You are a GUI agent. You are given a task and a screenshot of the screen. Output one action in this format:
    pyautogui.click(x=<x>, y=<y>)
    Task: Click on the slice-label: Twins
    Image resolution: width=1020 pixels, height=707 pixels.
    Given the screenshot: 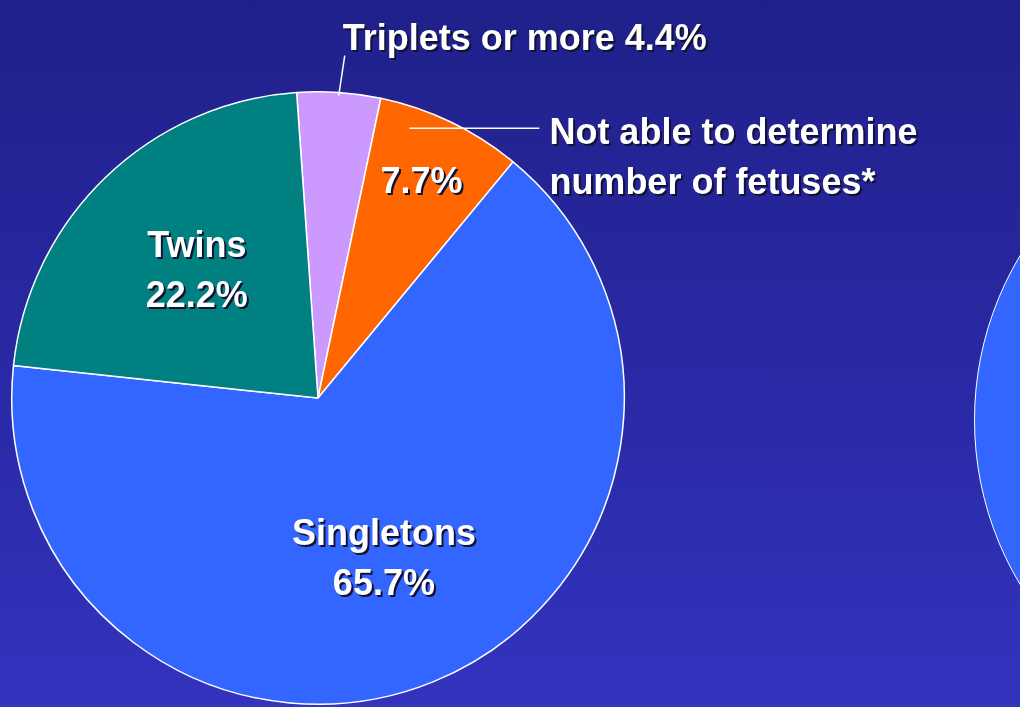 What is the action you would take?
    pyautogui.click(x=197, y=245)
    